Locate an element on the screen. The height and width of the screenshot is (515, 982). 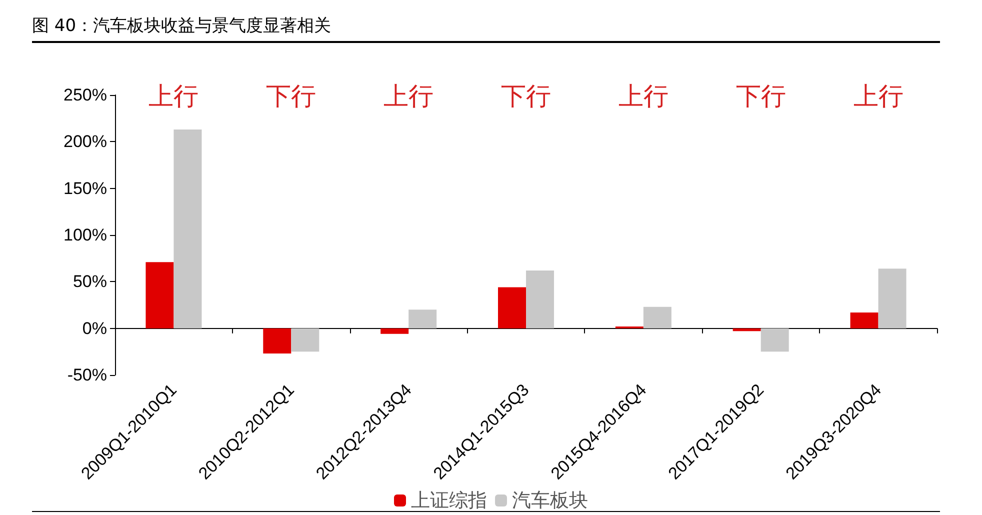
y-tick-label: -50% is located at coordinates (87, 375).